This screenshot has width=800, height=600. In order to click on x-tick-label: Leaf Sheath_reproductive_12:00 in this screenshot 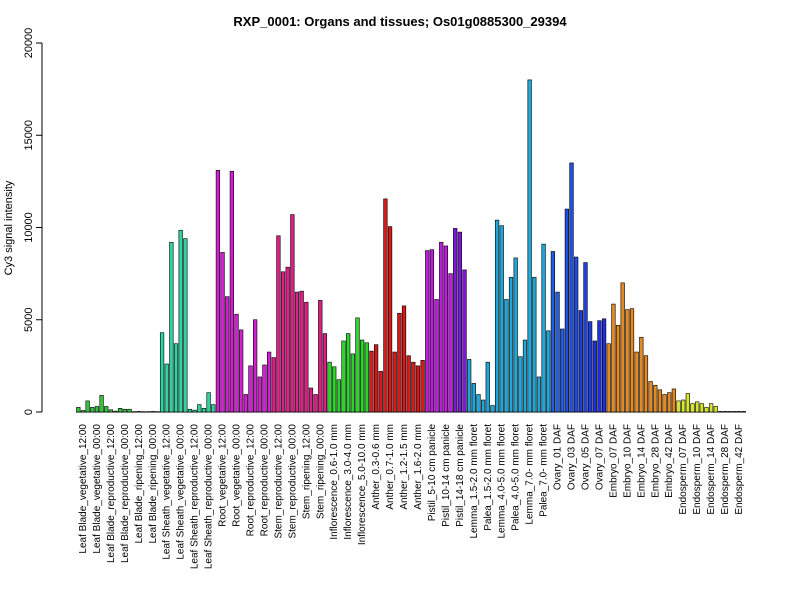, I will do `click(195, 497)`.